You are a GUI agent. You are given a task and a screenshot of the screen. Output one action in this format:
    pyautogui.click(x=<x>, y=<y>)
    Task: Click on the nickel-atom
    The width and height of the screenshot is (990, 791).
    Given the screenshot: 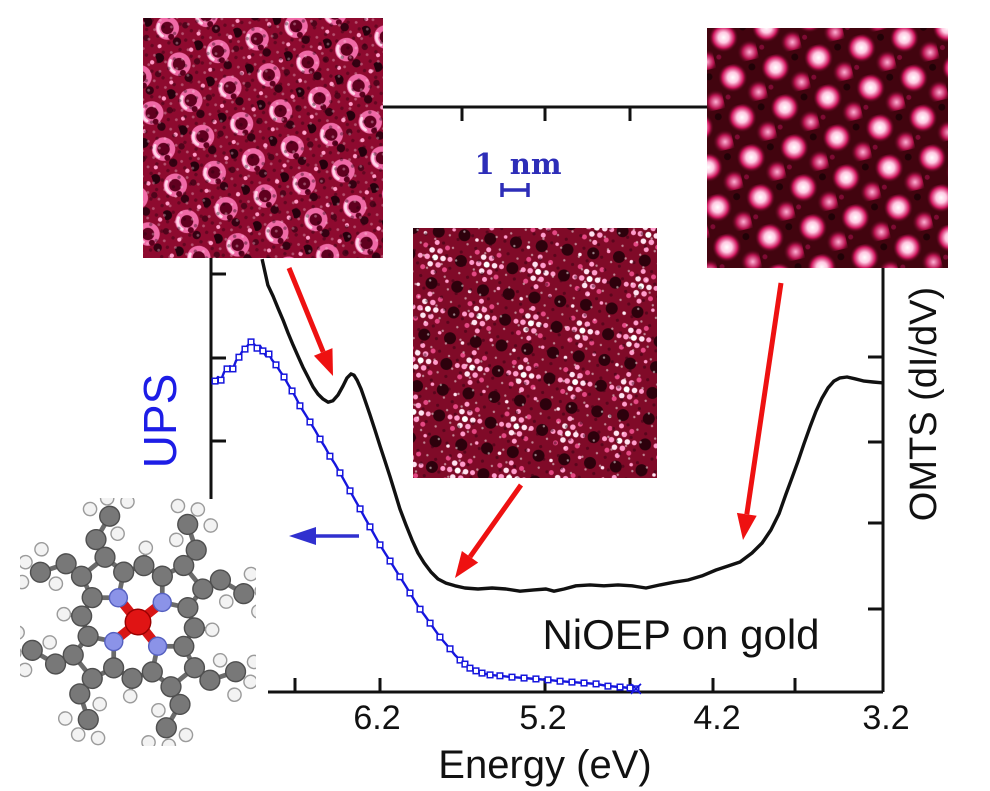 What is the action you would take?
    pyautogui.click(x=138, y=622)
    